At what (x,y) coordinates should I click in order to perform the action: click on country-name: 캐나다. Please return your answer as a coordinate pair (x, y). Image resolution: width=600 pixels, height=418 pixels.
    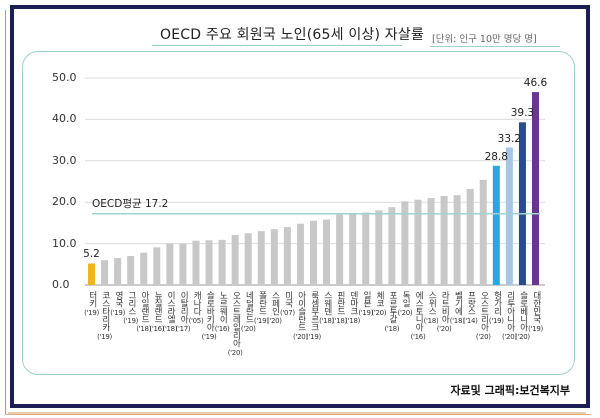
    Looking at the image, I should click on (196, 303).